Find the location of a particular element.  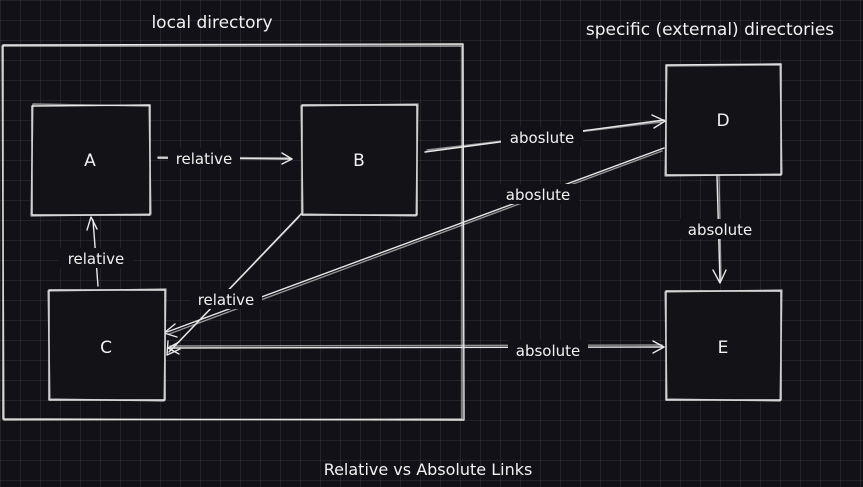

node-label-b: B is located at coordinates (359, 161).